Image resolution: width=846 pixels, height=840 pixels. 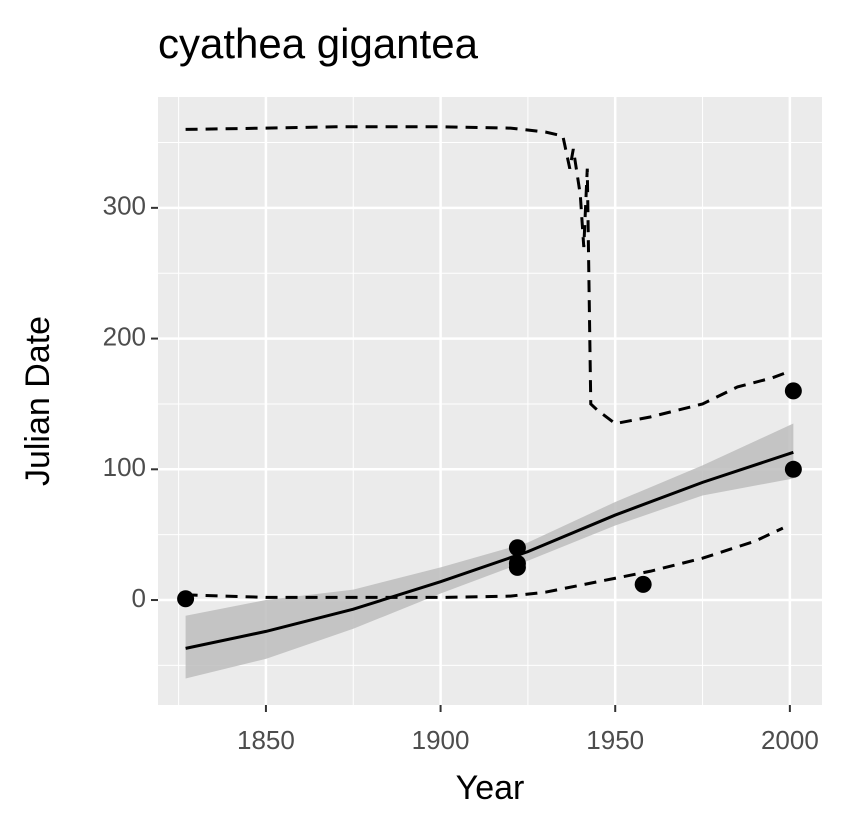 What do you see at coordinates (266, 740) in the screenshot?
I see `x-tick-label: 1850` at bounding box center [266, 740].